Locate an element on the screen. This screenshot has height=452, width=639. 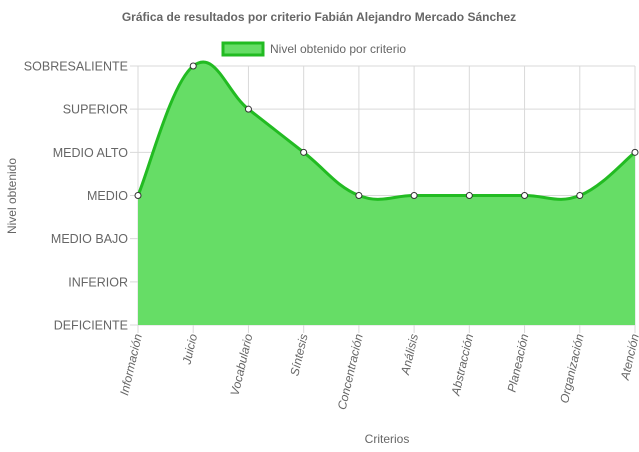
x-tick-label: Juicio is located at coordinates (189, 349).